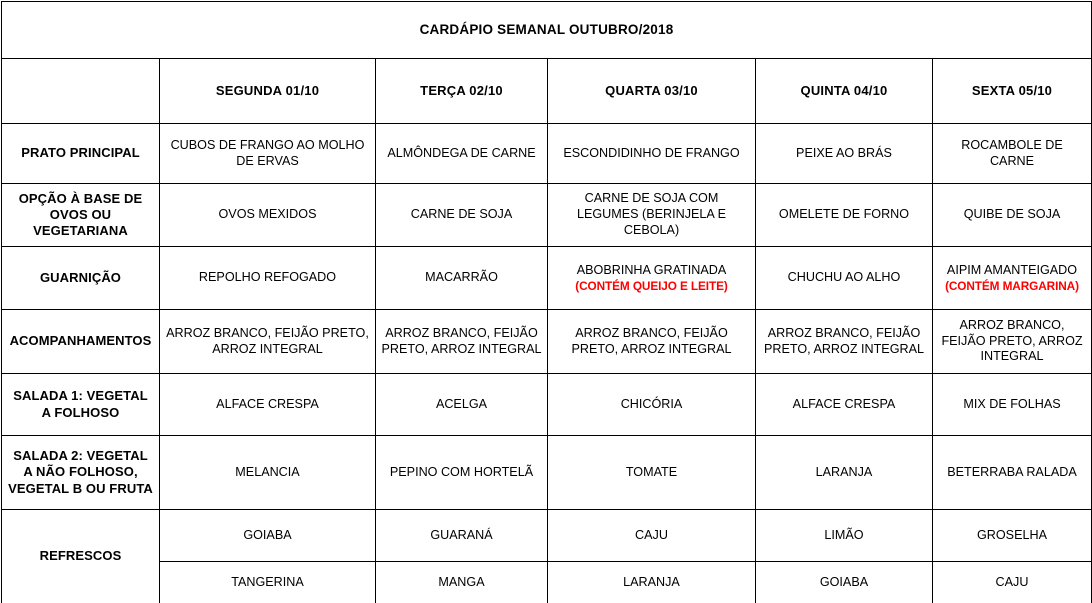 The width and height of the screenshot is (1092, 603). I want to click on menu-cell: MANGA, so click(461, 582).